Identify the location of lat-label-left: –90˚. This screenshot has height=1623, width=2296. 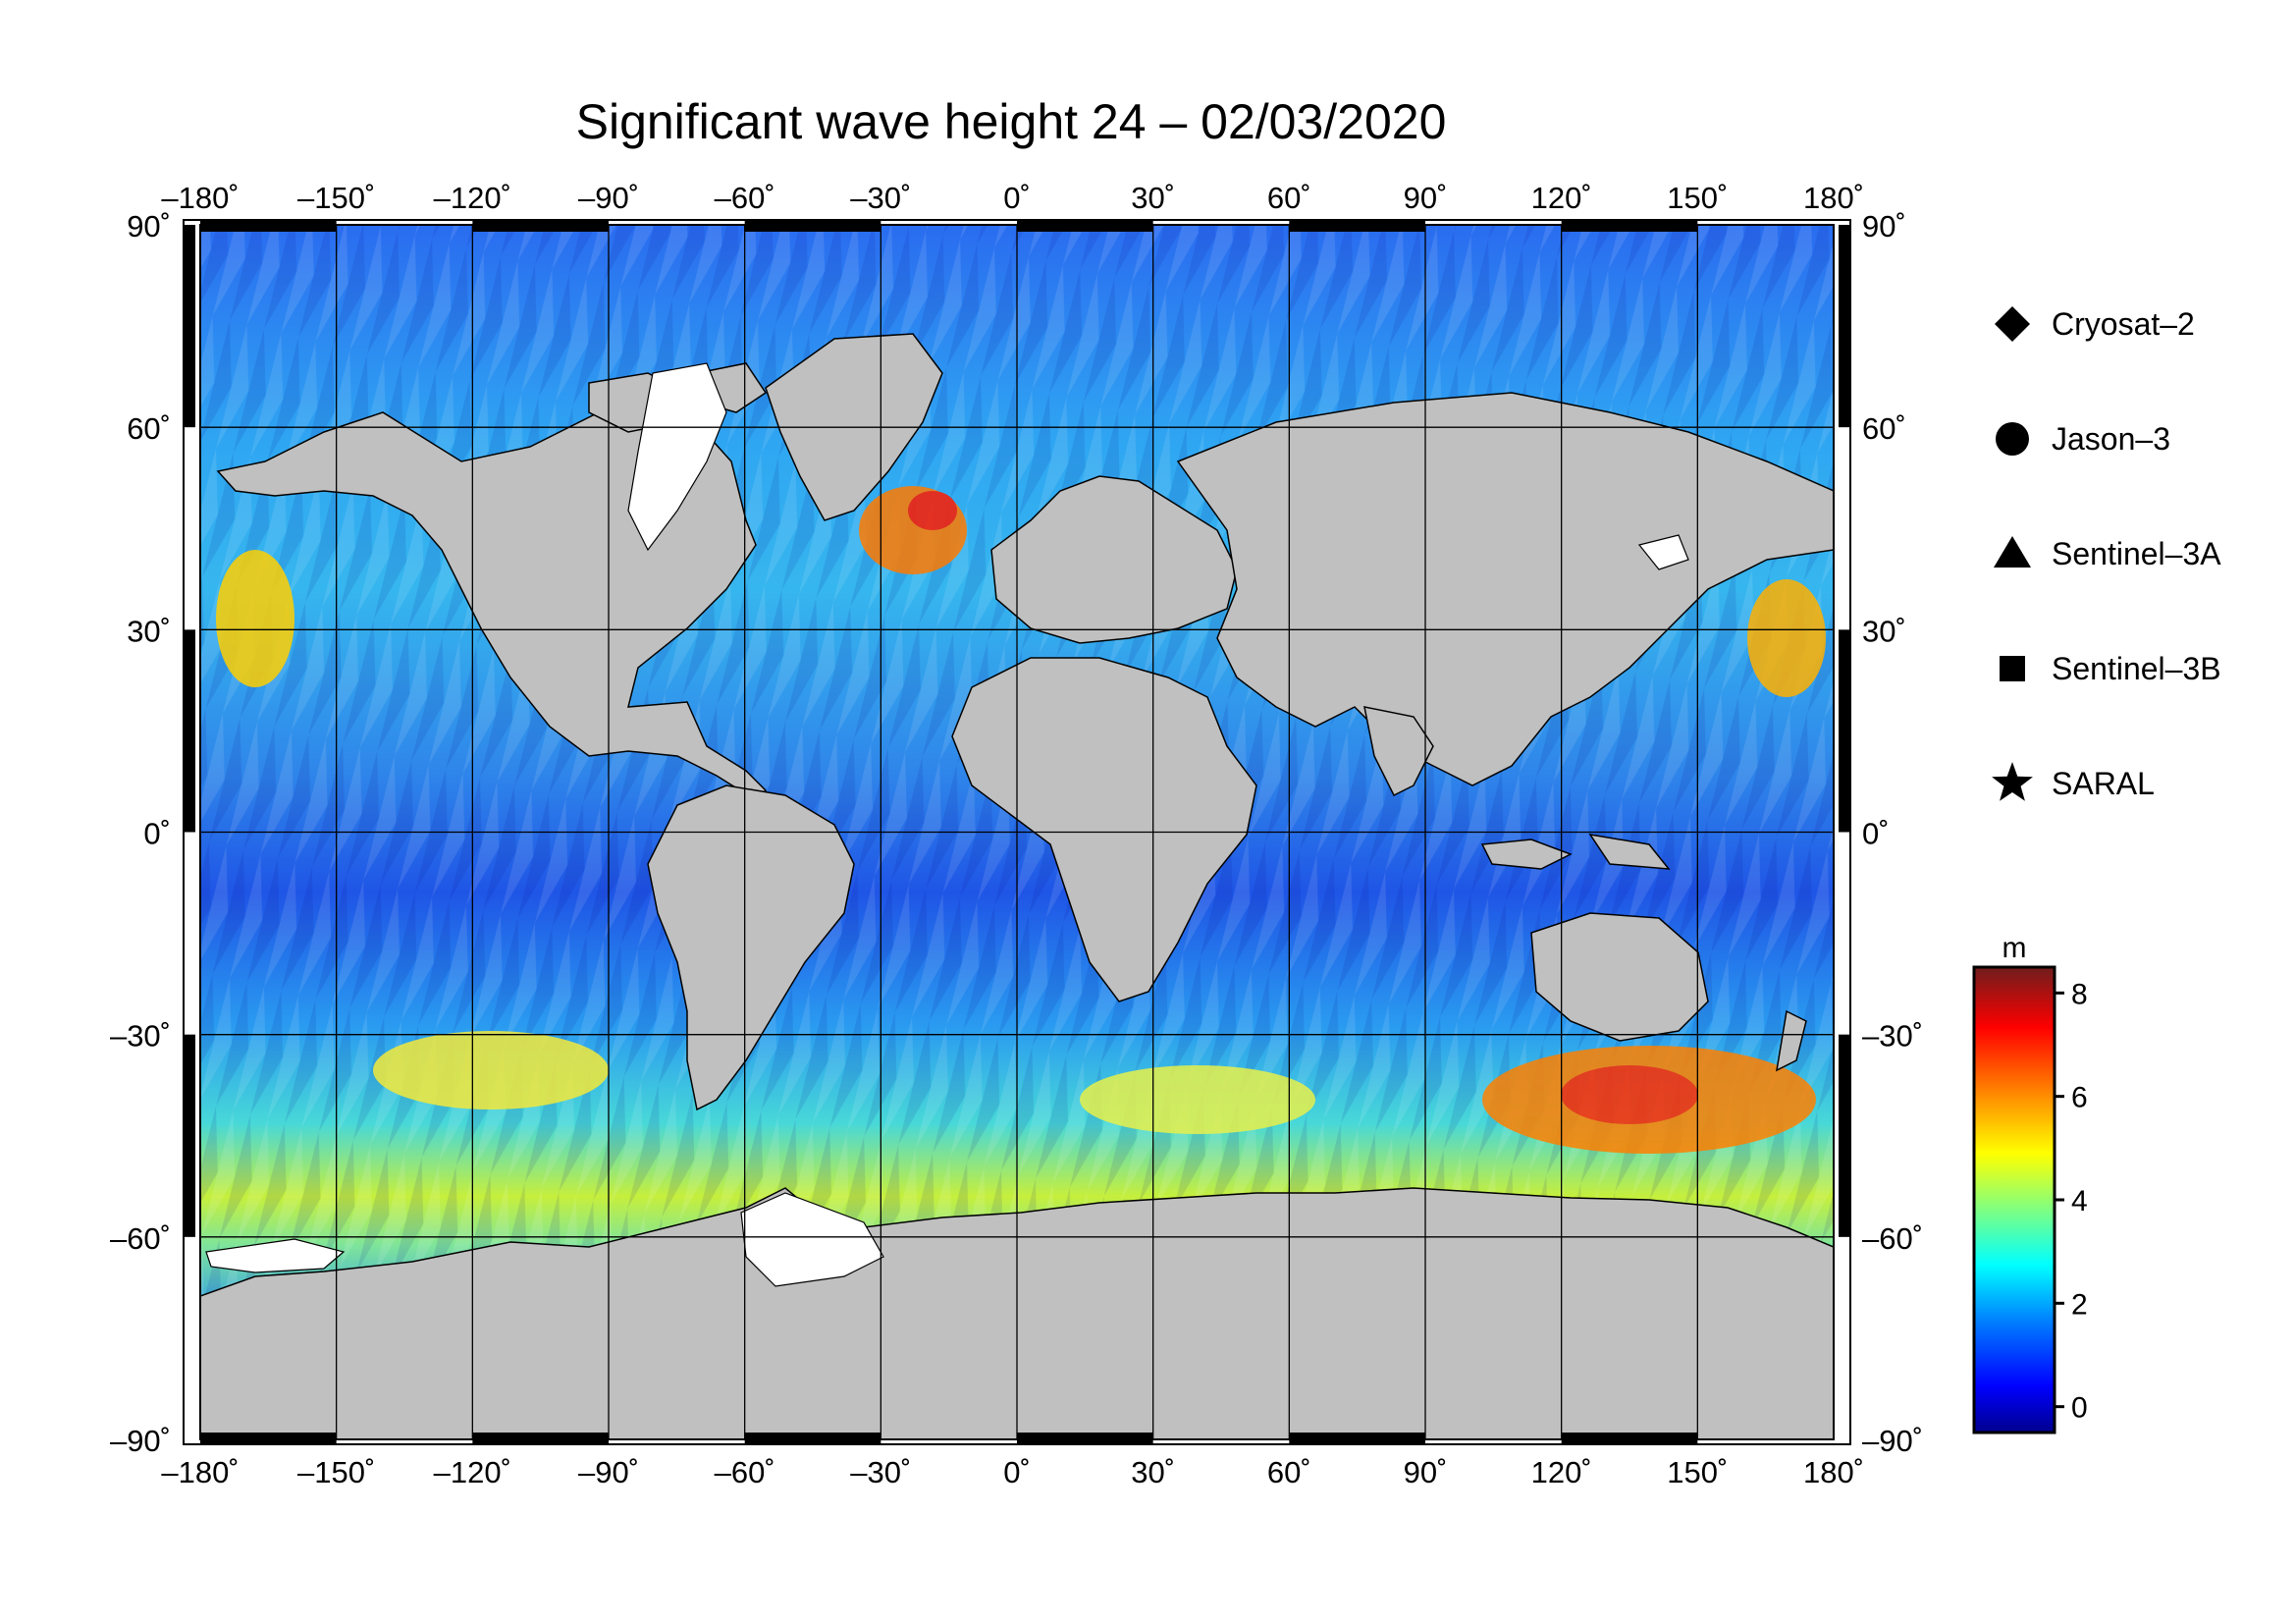
(140, 1441).